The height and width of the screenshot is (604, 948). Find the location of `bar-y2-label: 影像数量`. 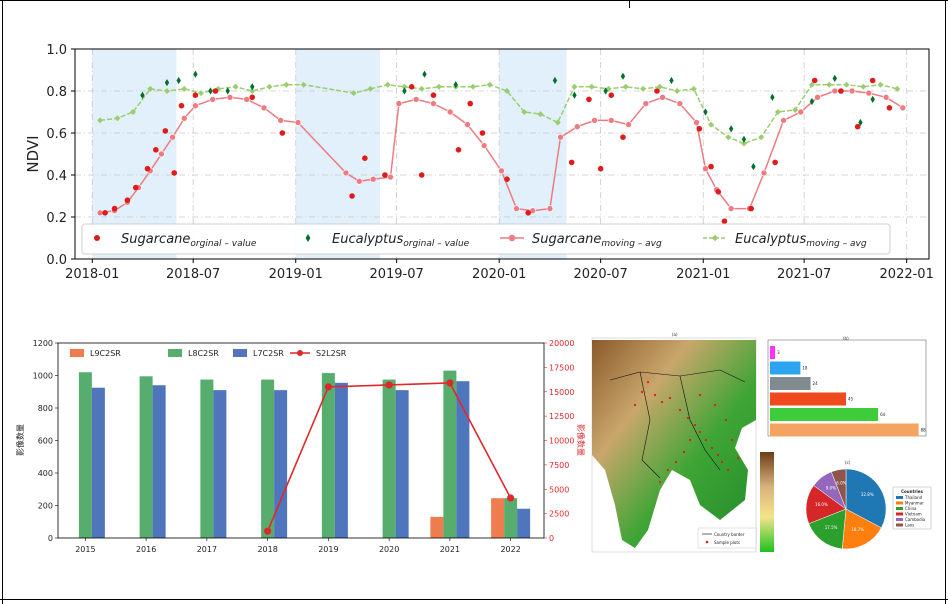

bar-y2-label: 影像数量 is located at coordinates (581, 440).